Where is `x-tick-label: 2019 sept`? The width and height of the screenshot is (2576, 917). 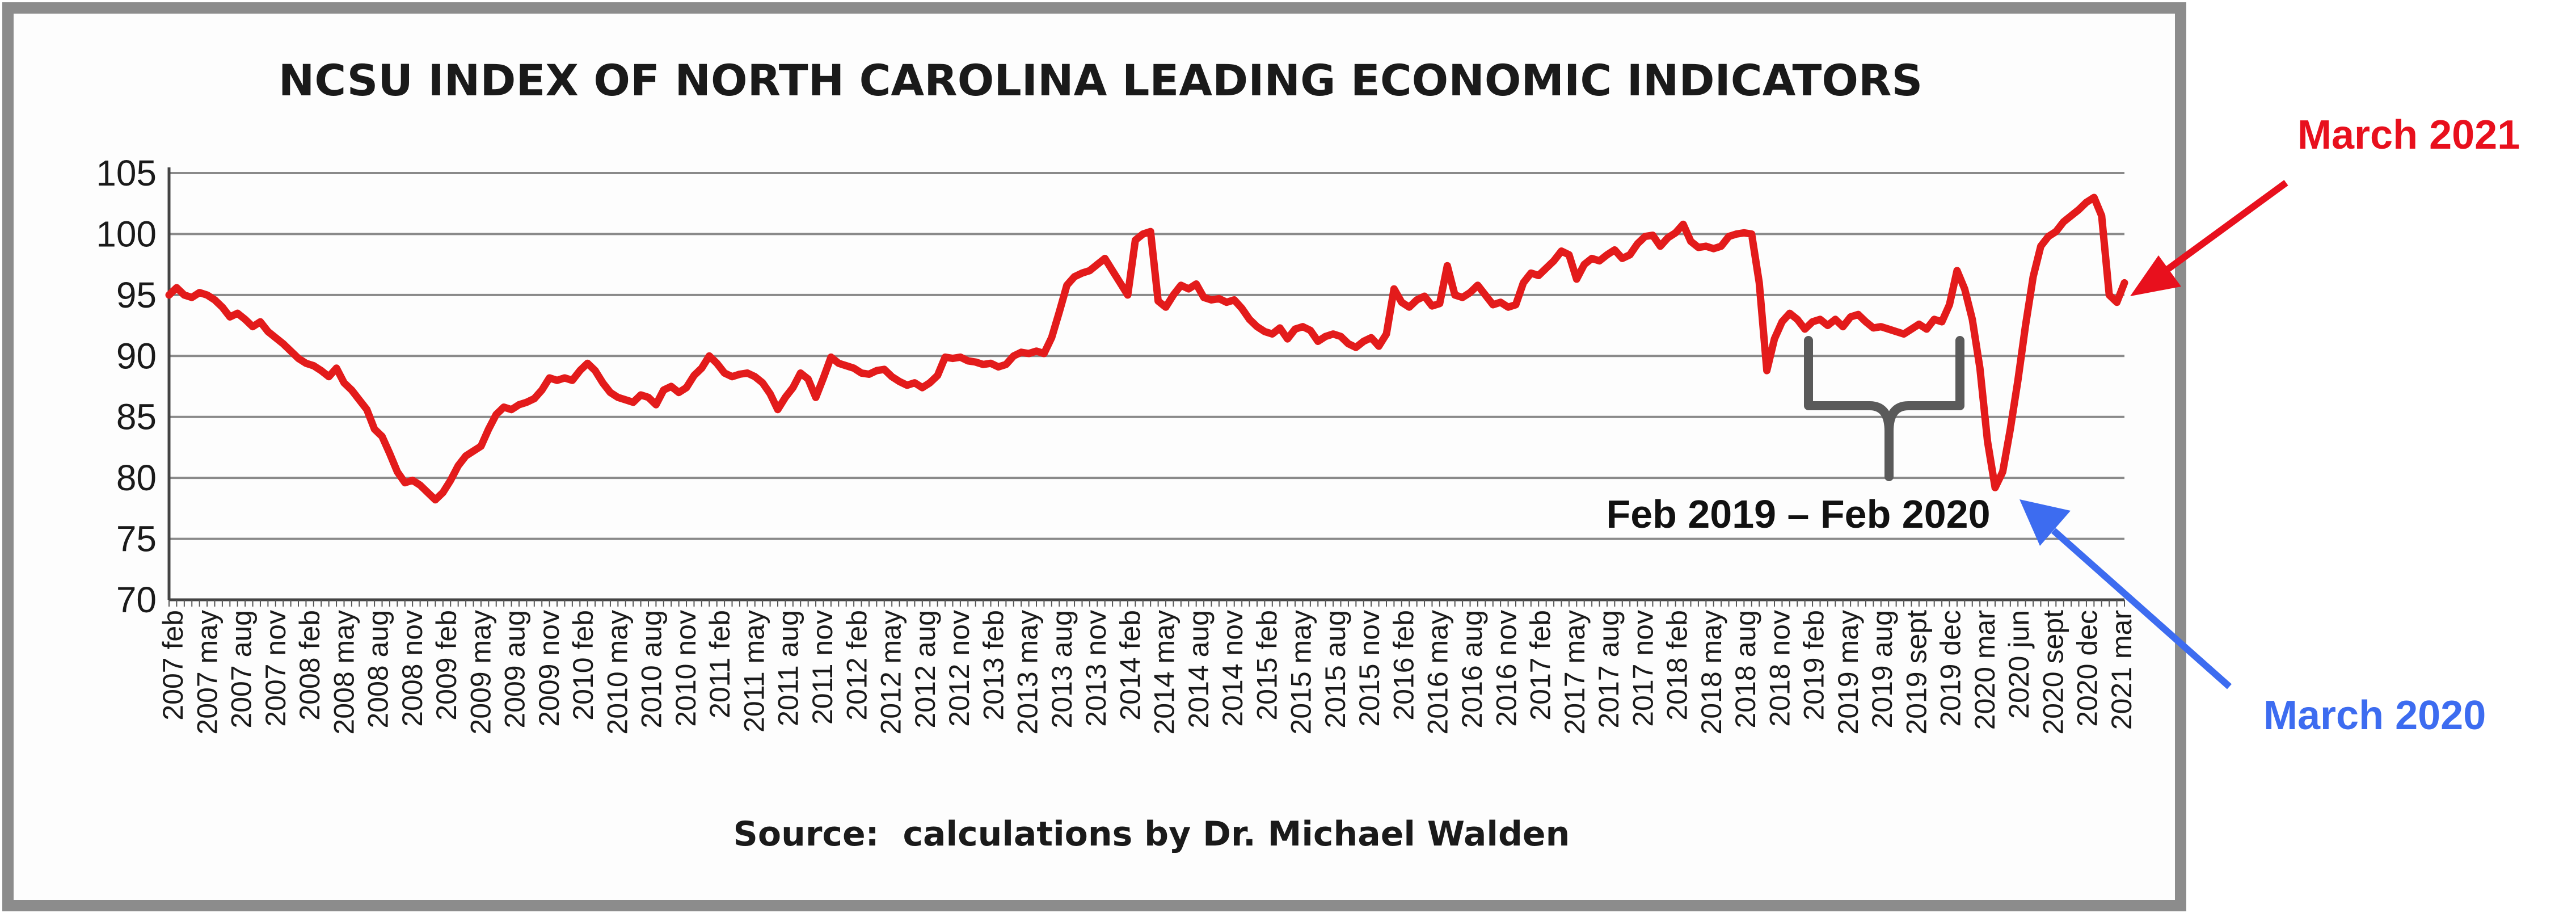
x-tick-label: 2019 sept is located at coordinates (1916, 672).